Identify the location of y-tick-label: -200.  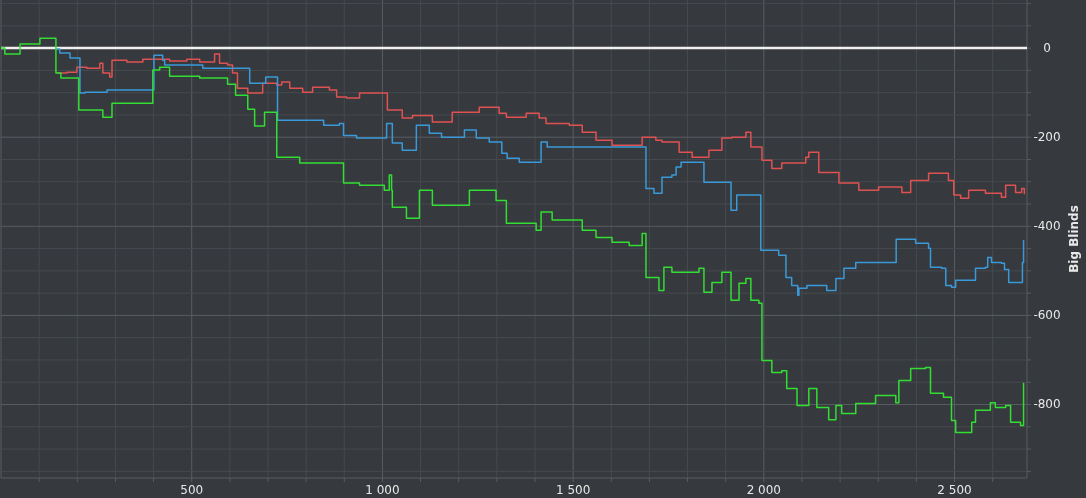
(1047, 137).